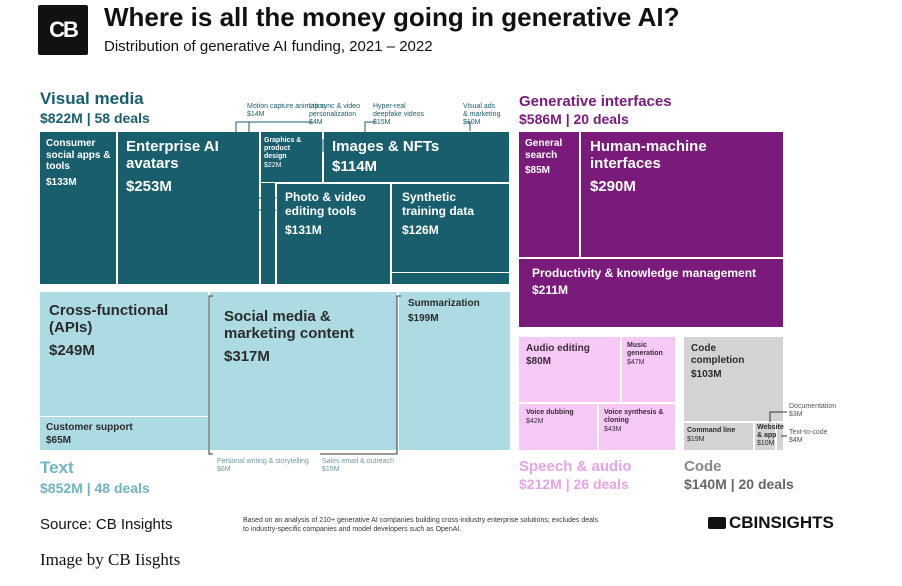 The height and width of the screenshot is (586, 902). What do you see at coordinates (273, 165) in the screenshot?
I see `tile-value: $22M` at bounding box center [273, 165].